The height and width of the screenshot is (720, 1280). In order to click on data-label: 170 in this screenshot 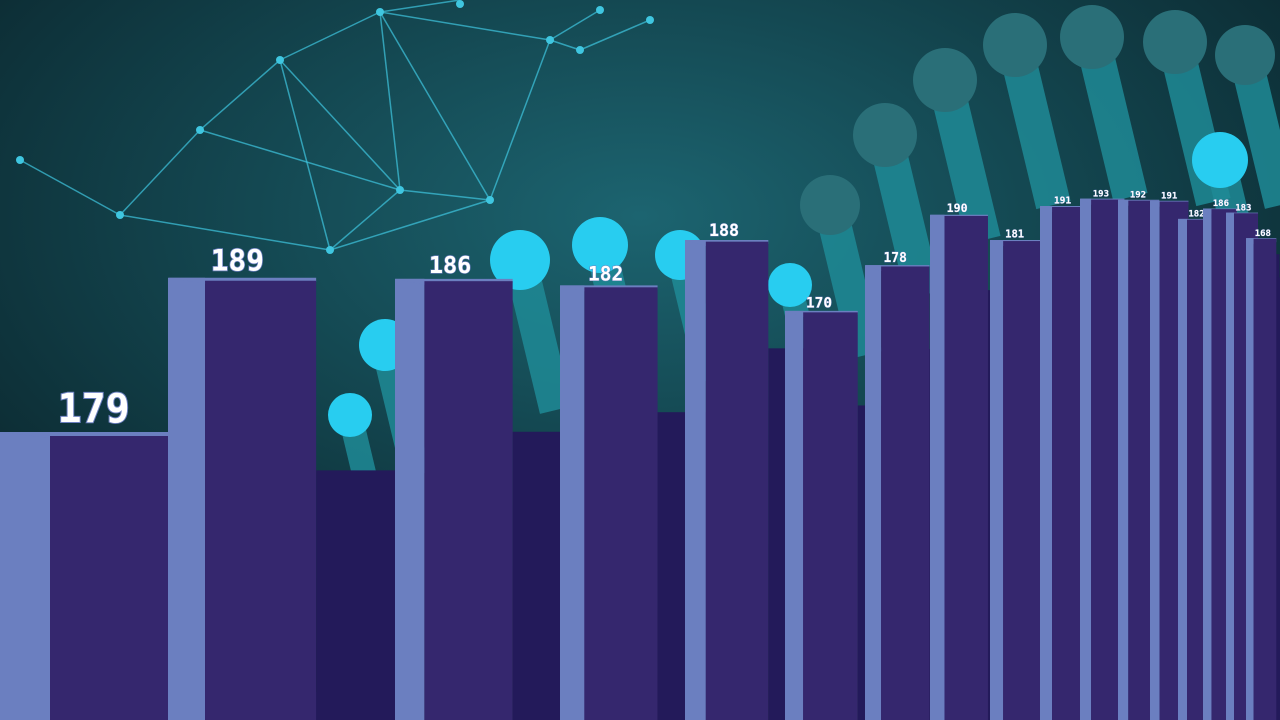, I will do `click(819, 303)`.